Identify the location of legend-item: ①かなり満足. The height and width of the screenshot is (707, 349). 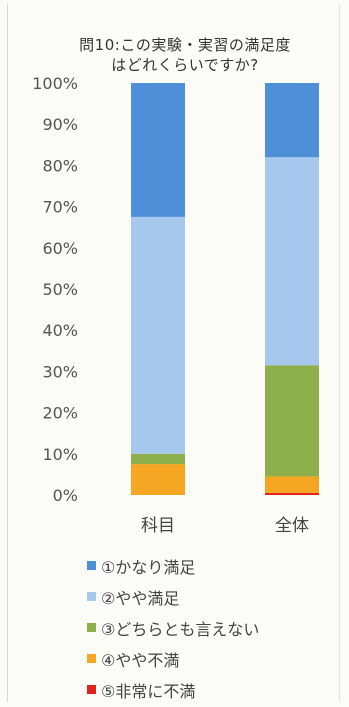
(173, 565).